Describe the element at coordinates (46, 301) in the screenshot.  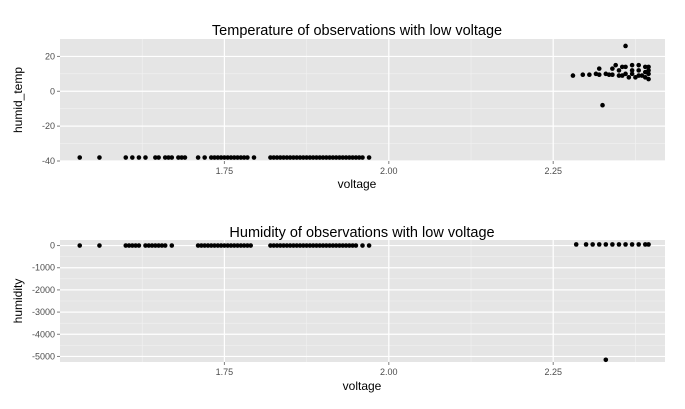
I see `humidity-y-ticks: -5000 -4000 -3000 -2000 -1000 0` at that location.